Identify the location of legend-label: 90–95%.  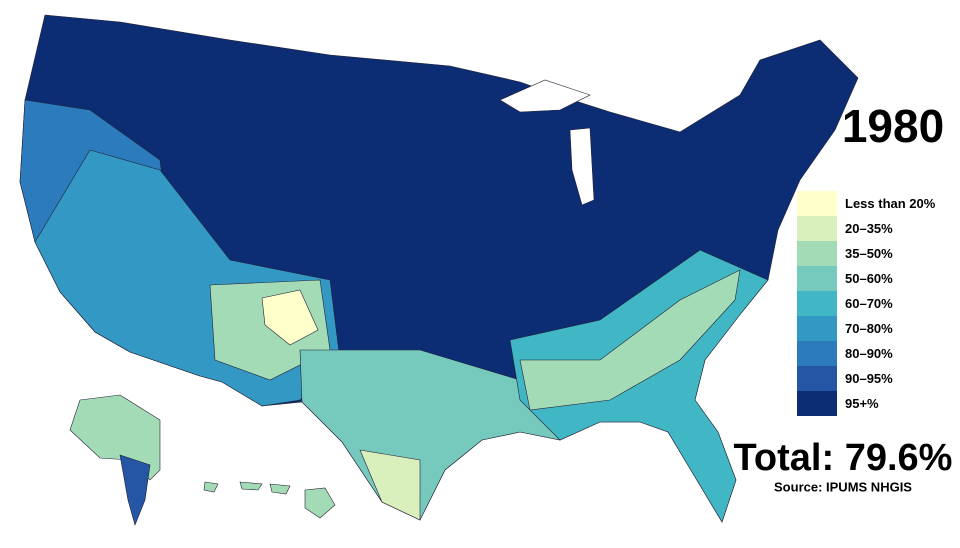
(869, 378).